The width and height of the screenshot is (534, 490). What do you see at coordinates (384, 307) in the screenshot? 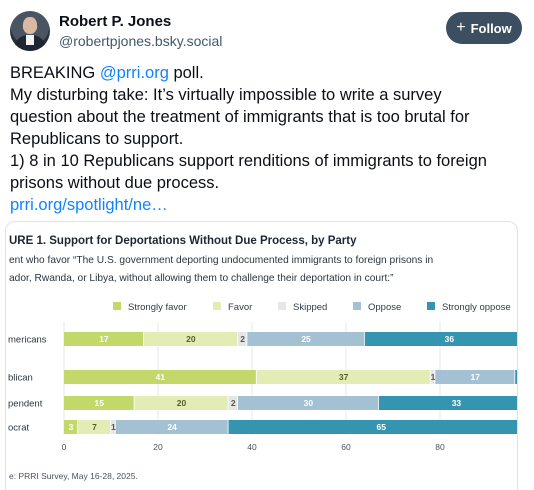
I see `legend-label: Oppose` at bounding box center [384, 307].